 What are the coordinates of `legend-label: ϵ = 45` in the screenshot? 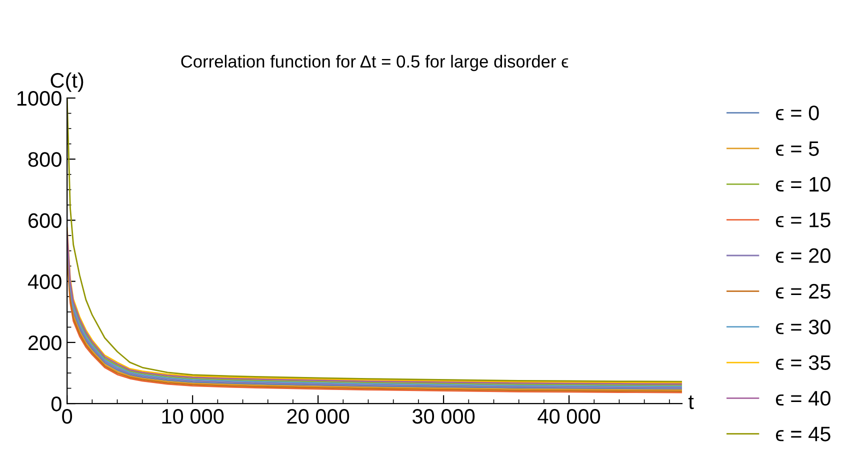 It's located at (803, 434).